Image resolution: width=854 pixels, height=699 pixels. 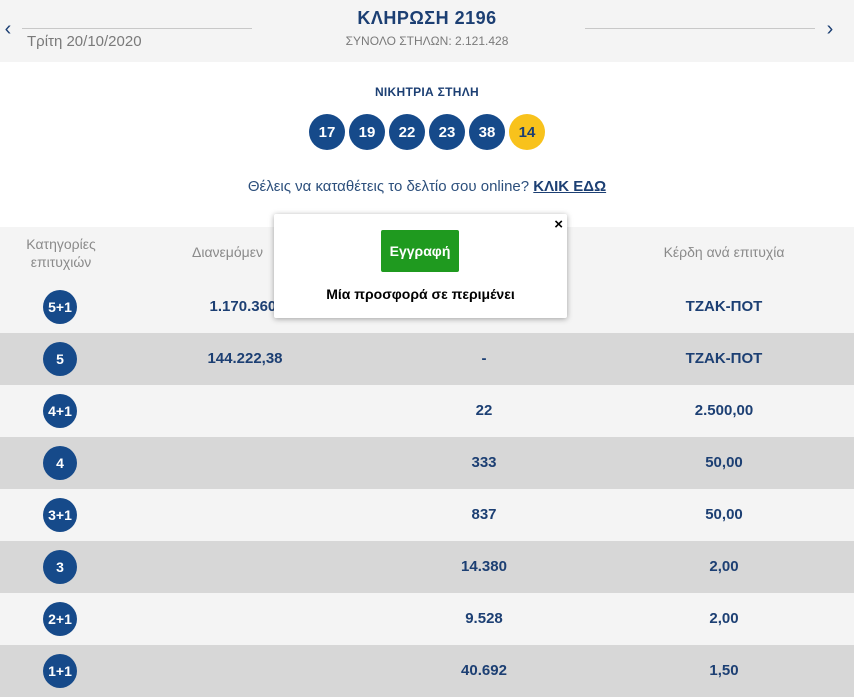 I want to click on table-row: 4 333 50,00, so click(x=427, y=463).